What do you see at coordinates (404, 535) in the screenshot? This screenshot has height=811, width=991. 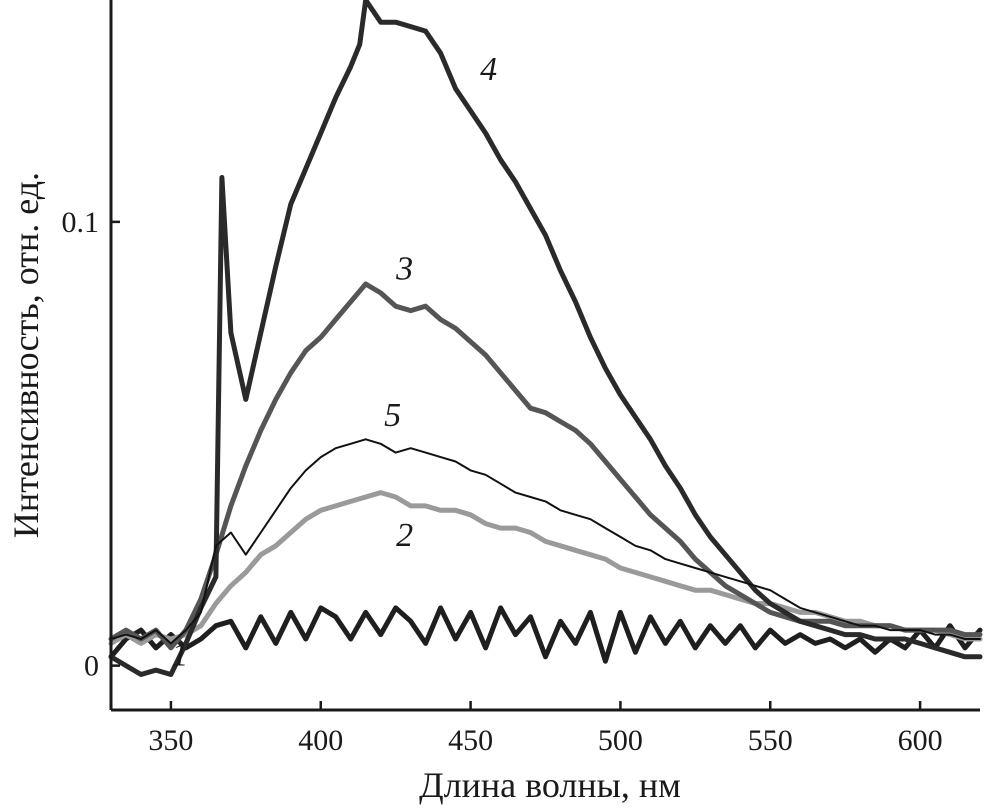 I see `series-label-2: 2` at bounding box center [404, 535].